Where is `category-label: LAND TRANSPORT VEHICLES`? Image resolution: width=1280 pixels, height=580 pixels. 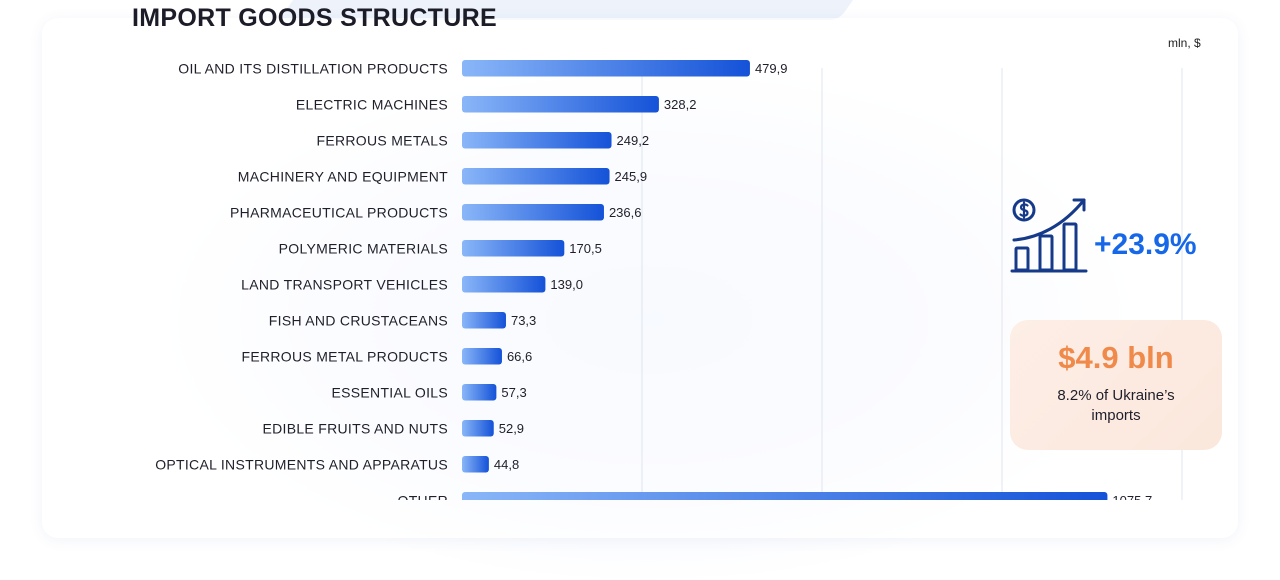 category-label: LAND TRANSPORT VEHICLES is located at coordinates (344, 284).